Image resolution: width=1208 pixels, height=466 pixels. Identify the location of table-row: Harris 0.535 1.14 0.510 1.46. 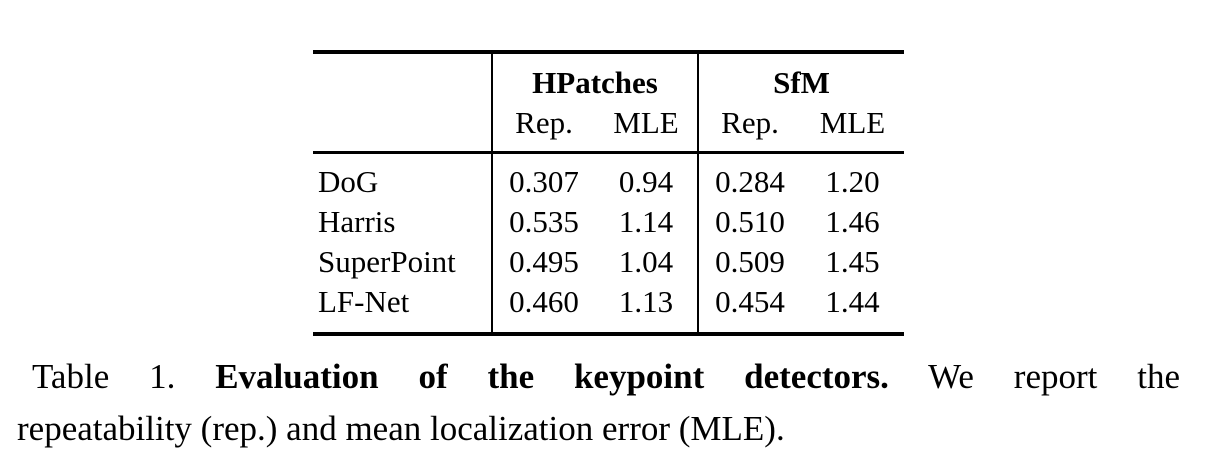
(608, 222).